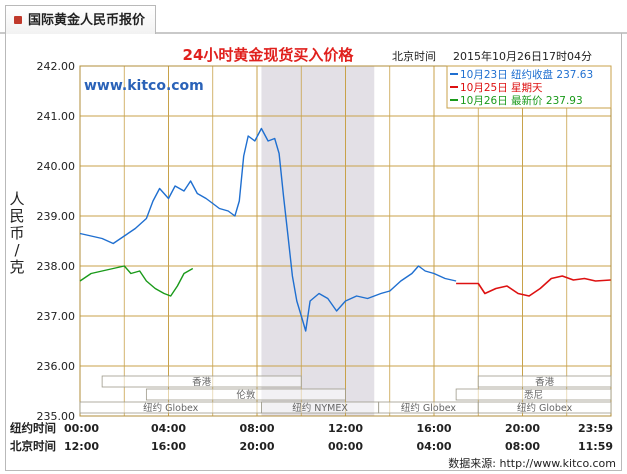 Image resolution: width=627 pixels, height=474 pixels. I want to click on legend-entry: 10月25日 星期天, so click(501, 88).